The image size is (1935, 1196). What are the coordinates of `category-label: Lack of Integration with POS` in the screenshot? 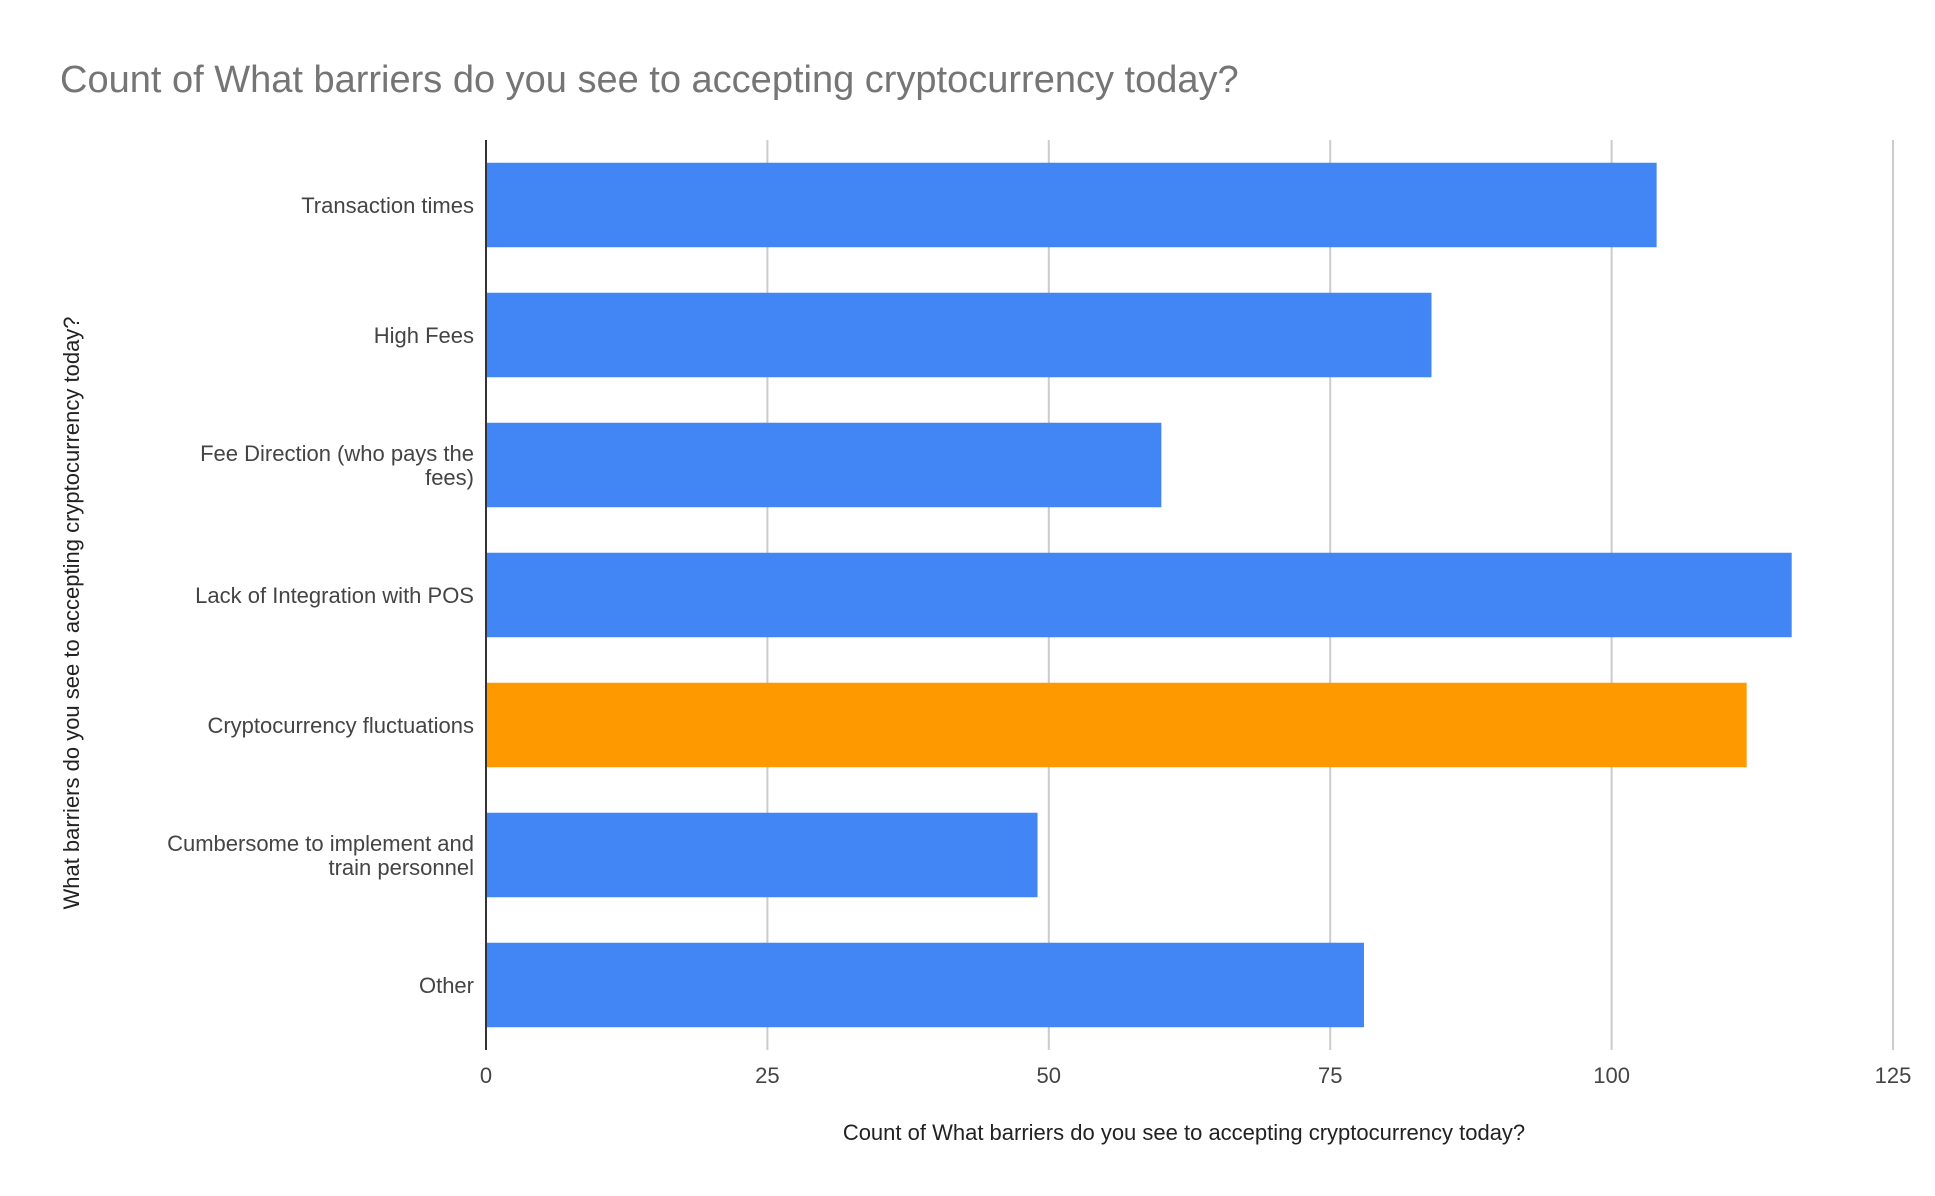 It's located at (334, 595).